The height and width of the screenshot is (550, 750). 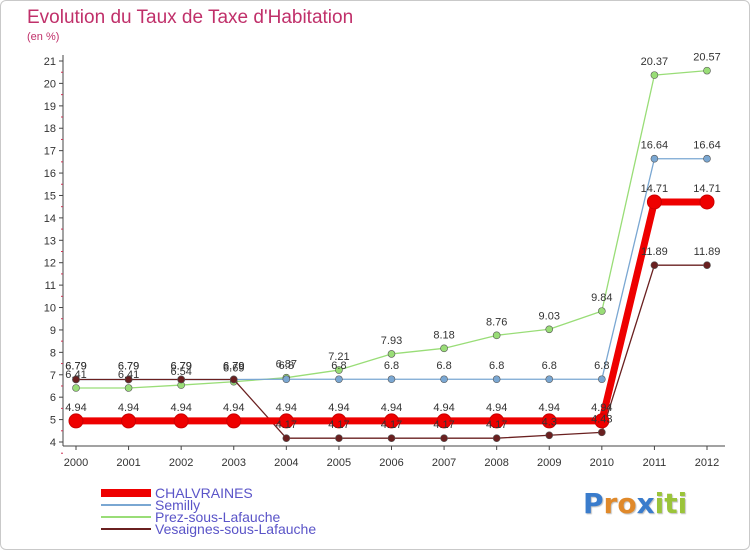 What do you see at coordinates (53, 331) in the screenshot?
I see `y-tick-label: 9` at bounding box center [53, 331].